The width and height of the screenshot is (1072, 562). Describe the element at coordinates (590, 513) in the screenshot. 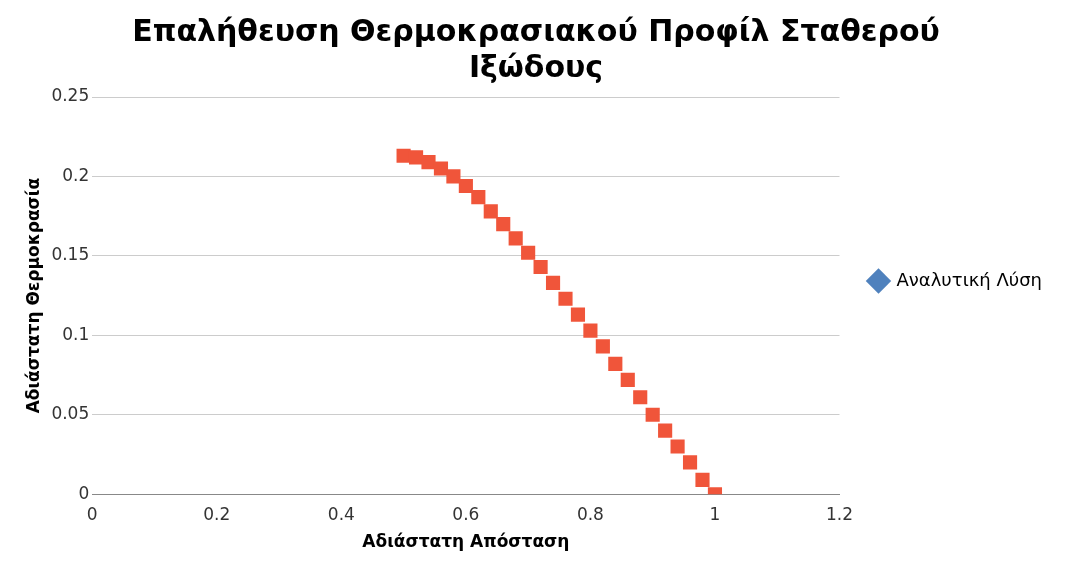

I see `x-tick-label: 0.8` at that location.